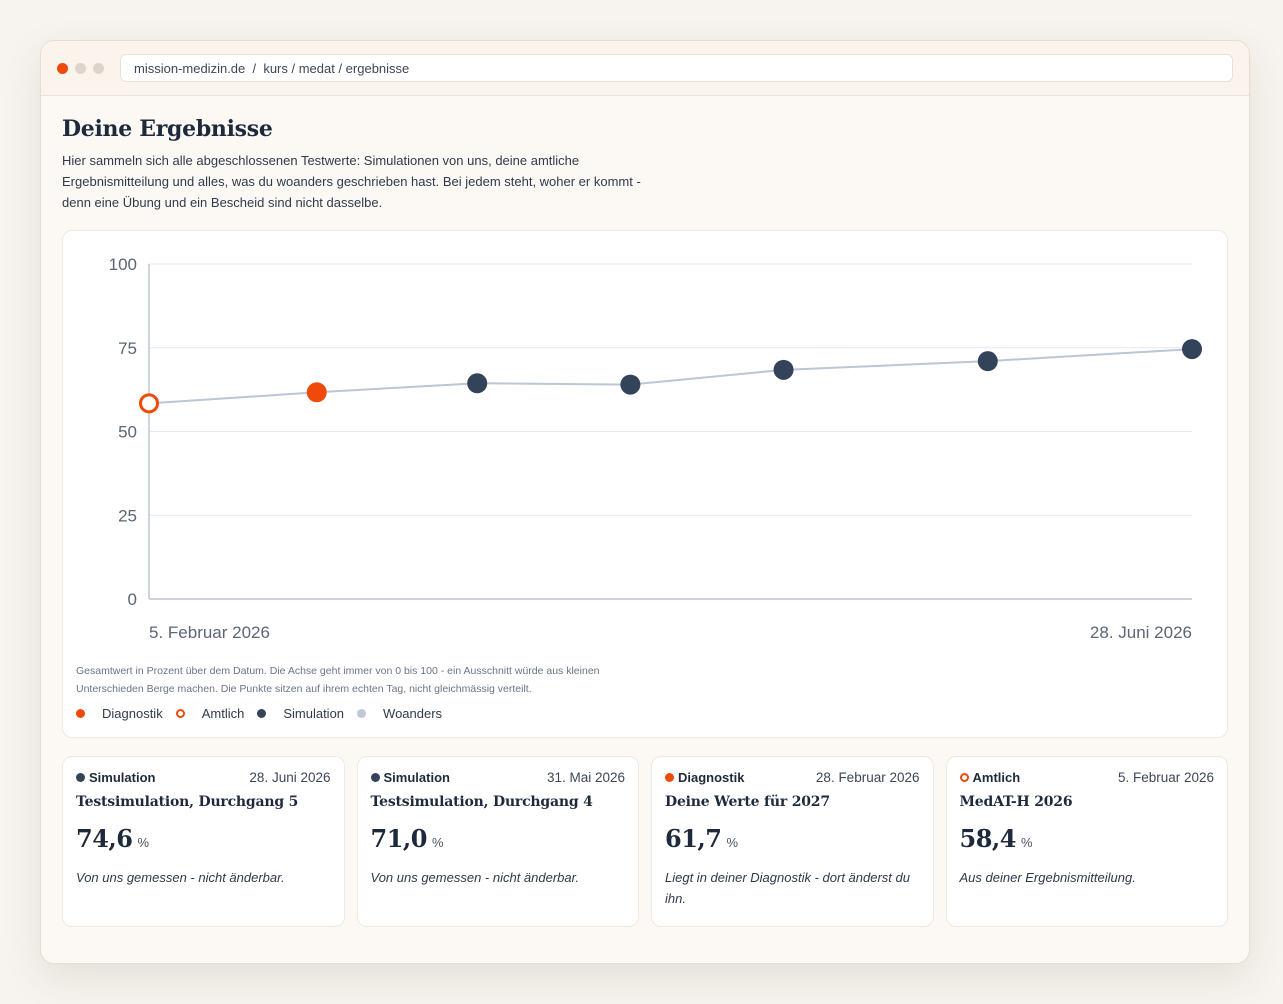  Describe the element at coordinates (314, 713) in the screenshot. I see `legend-label: Simulation` at that location.